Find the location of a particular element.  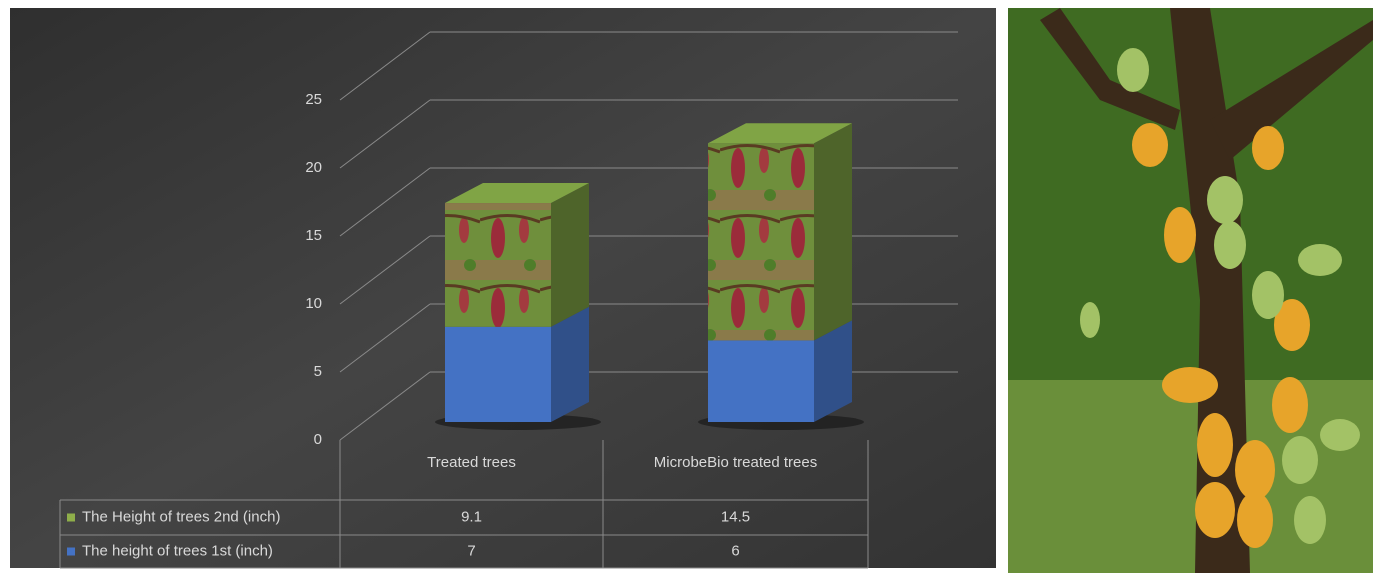

table-value: 7 is located at coordinates (471, 550).